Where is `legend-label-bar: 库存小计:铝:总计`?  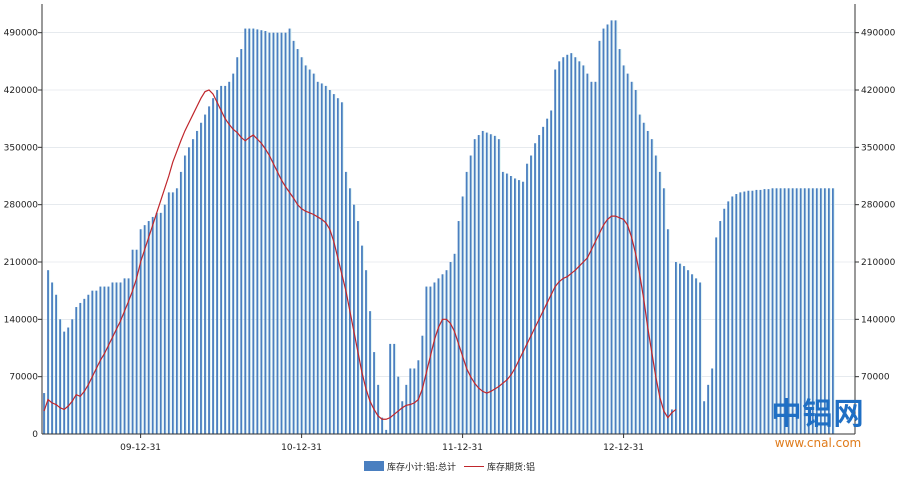
legend-label-bar: 库存小计:铝:总计 is located at coordinates (421, 467).